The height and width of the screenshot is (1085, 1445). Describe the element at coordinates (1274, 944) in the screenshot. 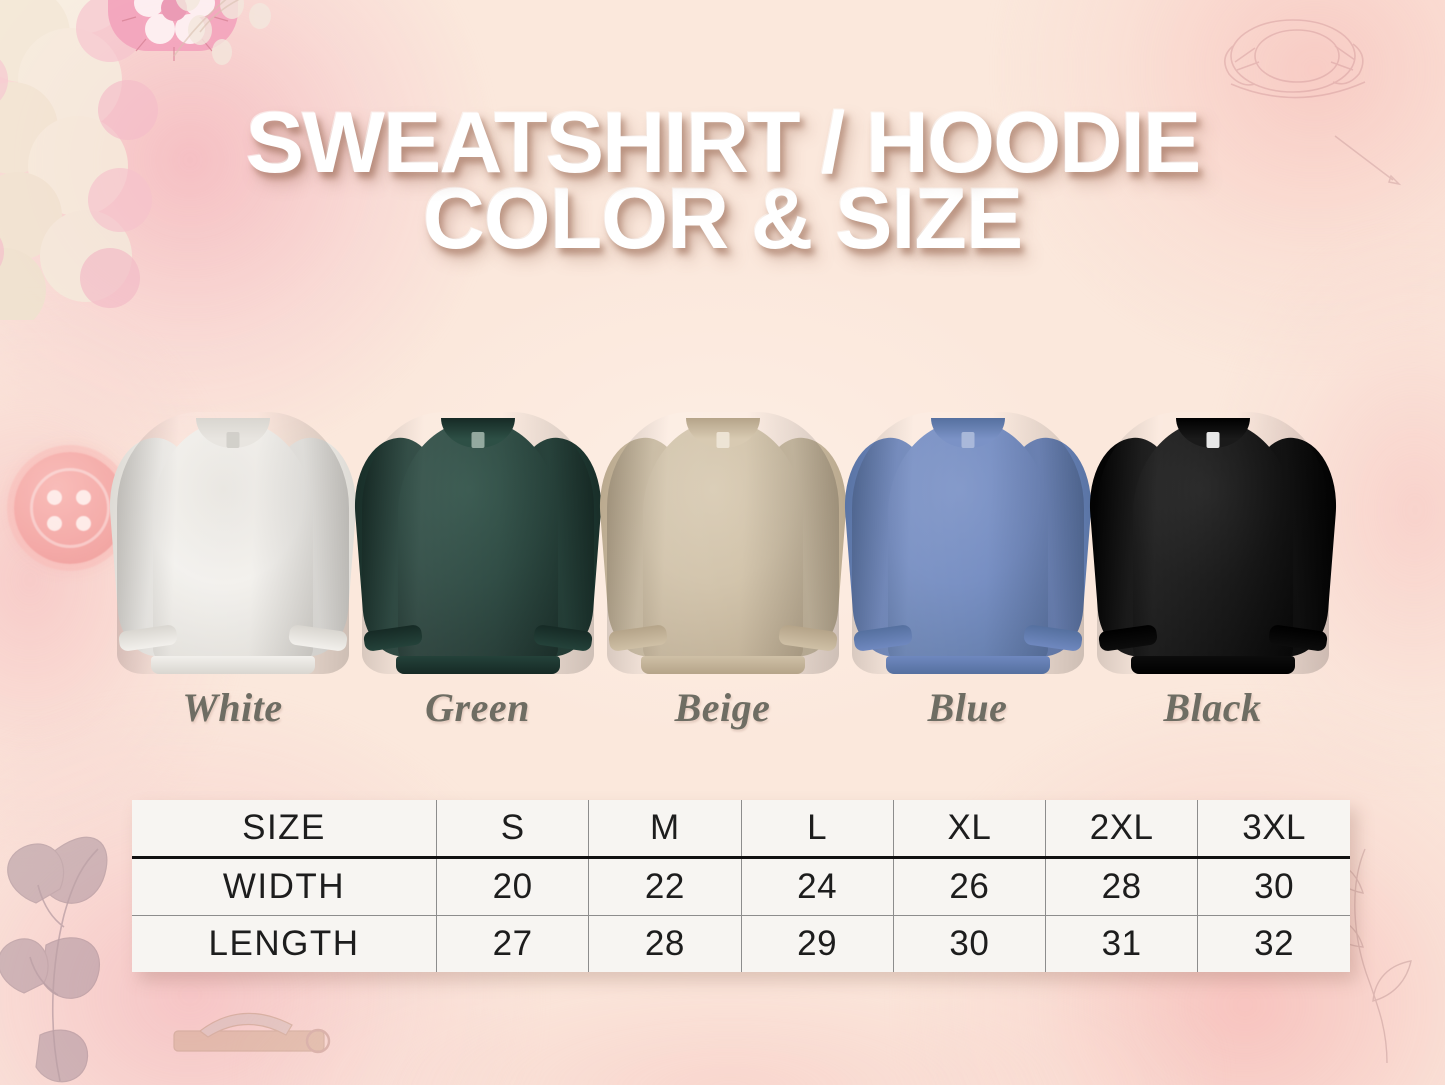

I see `length-3xl: 32` at that location.